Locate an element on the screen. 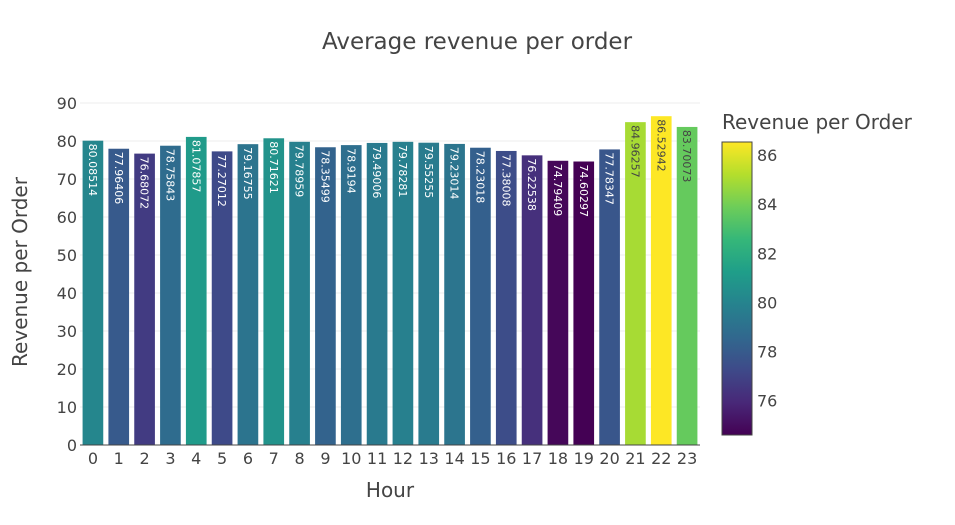  y-tick-label: 30 is located at coordinates (67, 331).